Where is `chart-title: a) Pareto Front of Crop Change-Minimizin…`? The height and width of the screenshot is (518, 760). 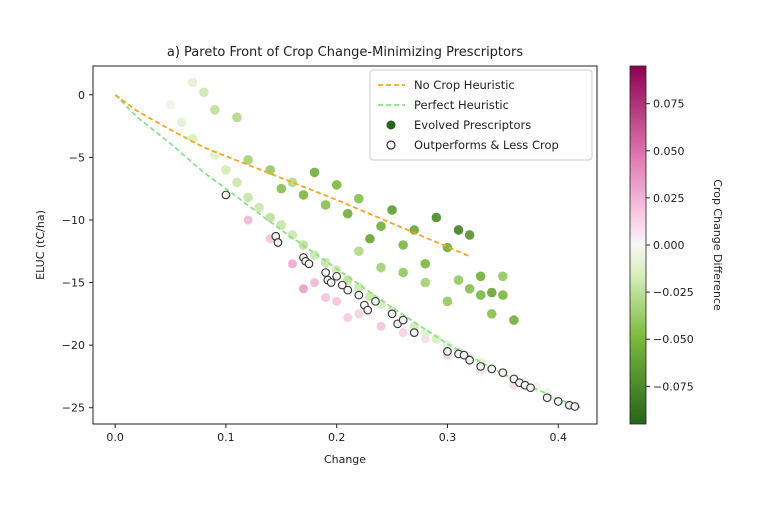 chart-title: a) Pareto Front of Crop Change-Minimizin… is located at coordinates (345, 52).